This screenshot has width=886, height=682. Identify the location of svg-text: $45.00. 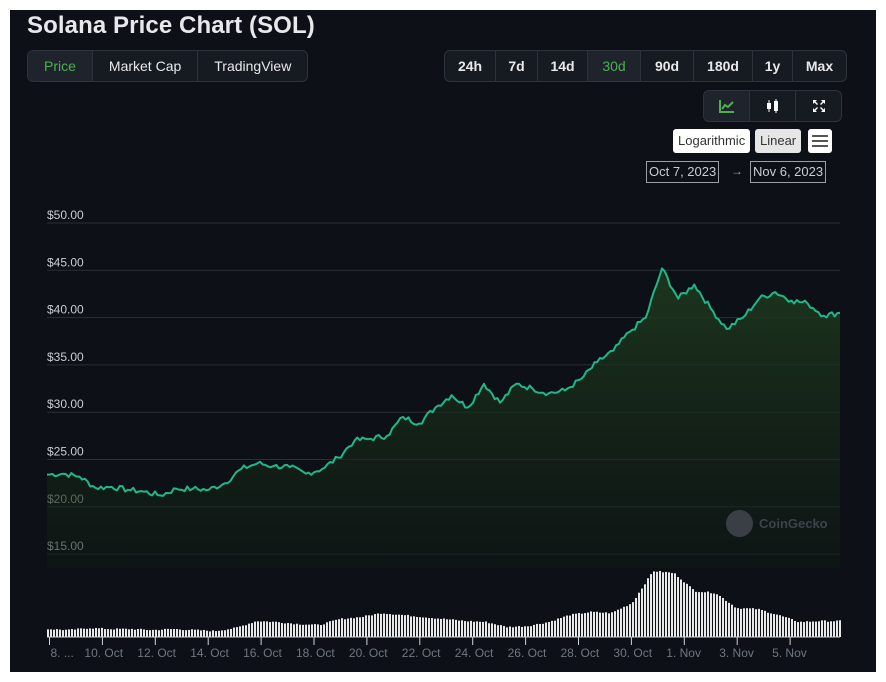
(65, 262).